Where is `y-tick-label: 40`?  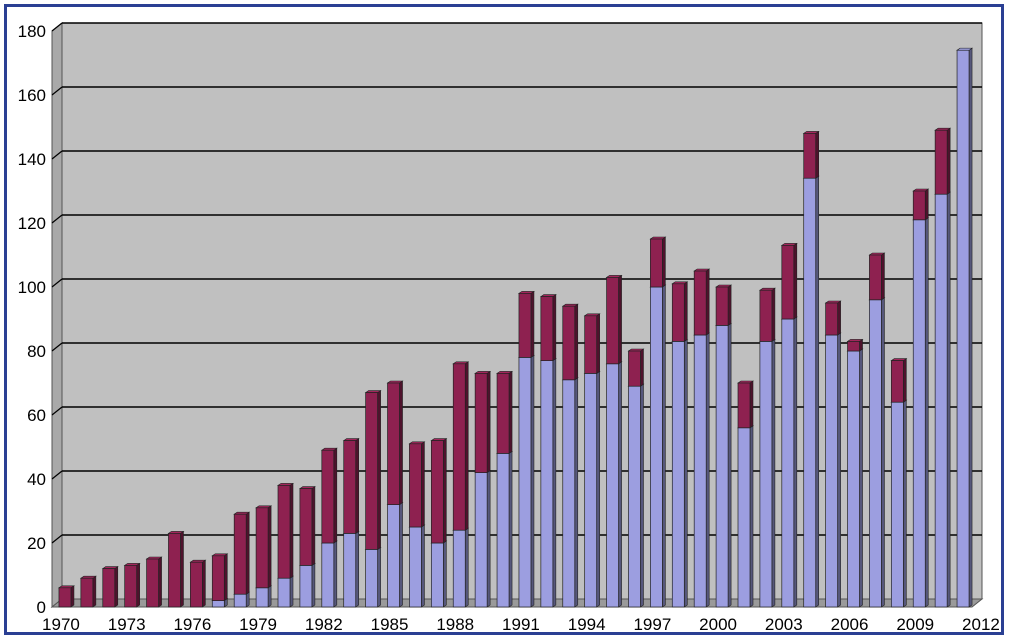 y-tick-label: 40 is located at coordinates (36, 479).